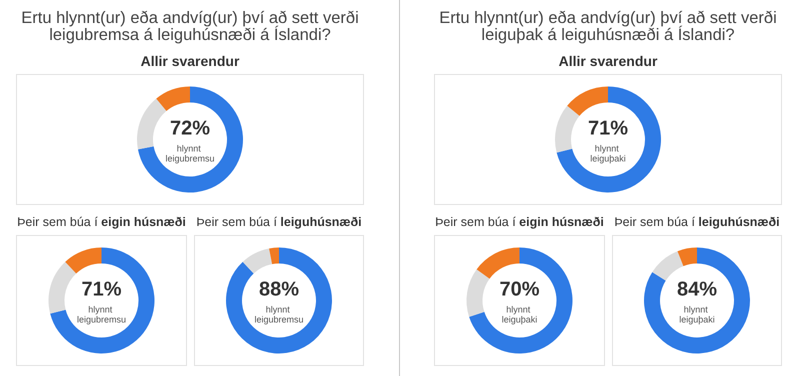 The height and width of the screenshot is (376, 800). What do you see at coordinates (697, 289) in the screenshot?
I see `data-label: 84%` at bounding box center [697, 289].